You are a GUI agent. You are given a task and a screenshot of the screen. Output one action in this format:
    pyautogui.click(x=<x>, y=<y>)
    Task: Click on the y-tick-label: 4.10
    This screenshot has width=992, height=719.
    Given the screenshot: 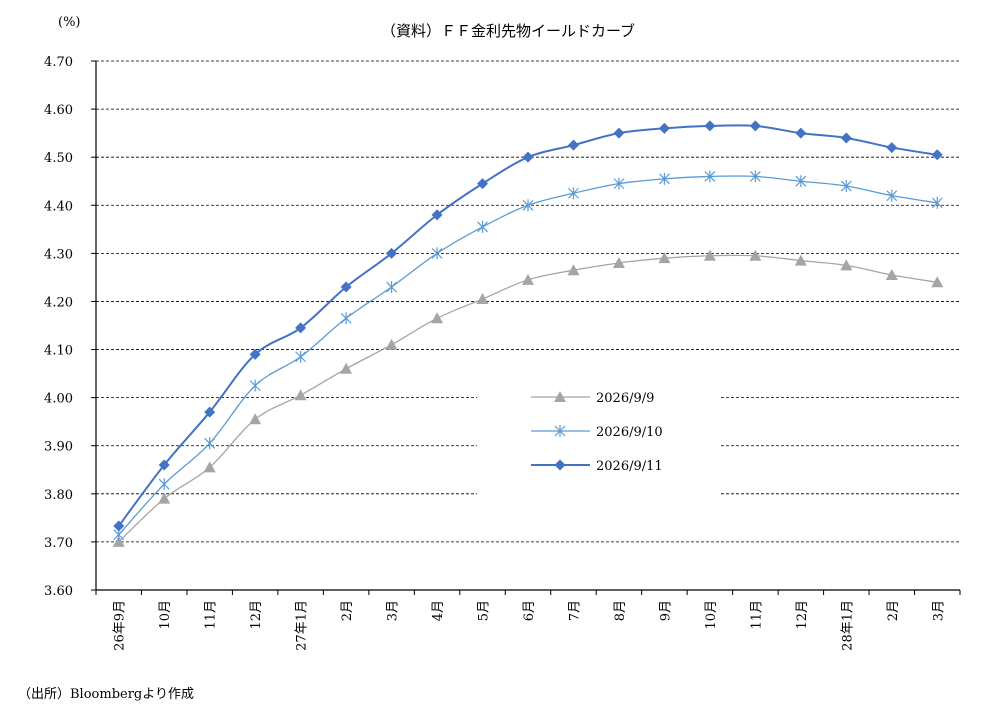 What is the action you would take?
    pyautogui.click(x=58, y=351)
    